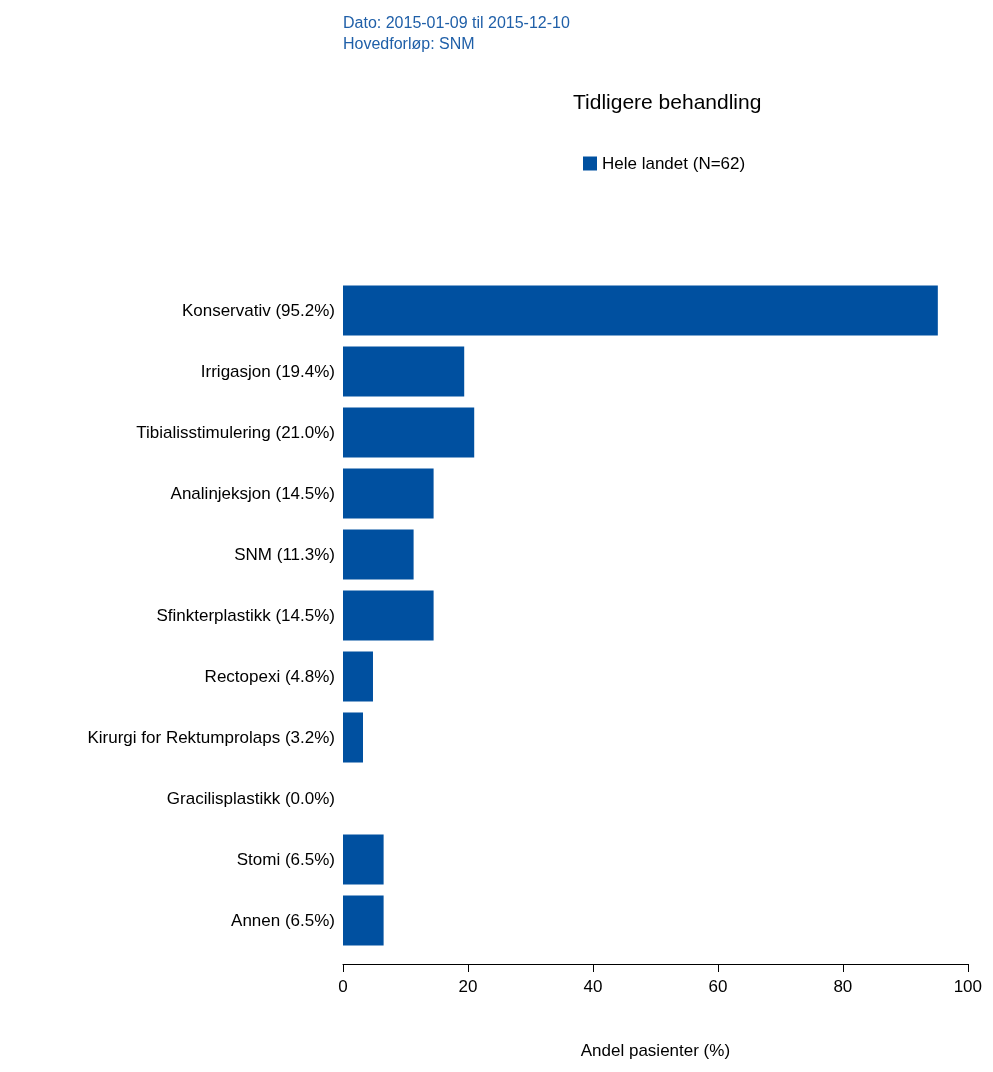  Describe the element at coordinates (456, 22) in the screenshot. I see `text: Dato: 2015-01-09 til 2015-12-10` at that location.